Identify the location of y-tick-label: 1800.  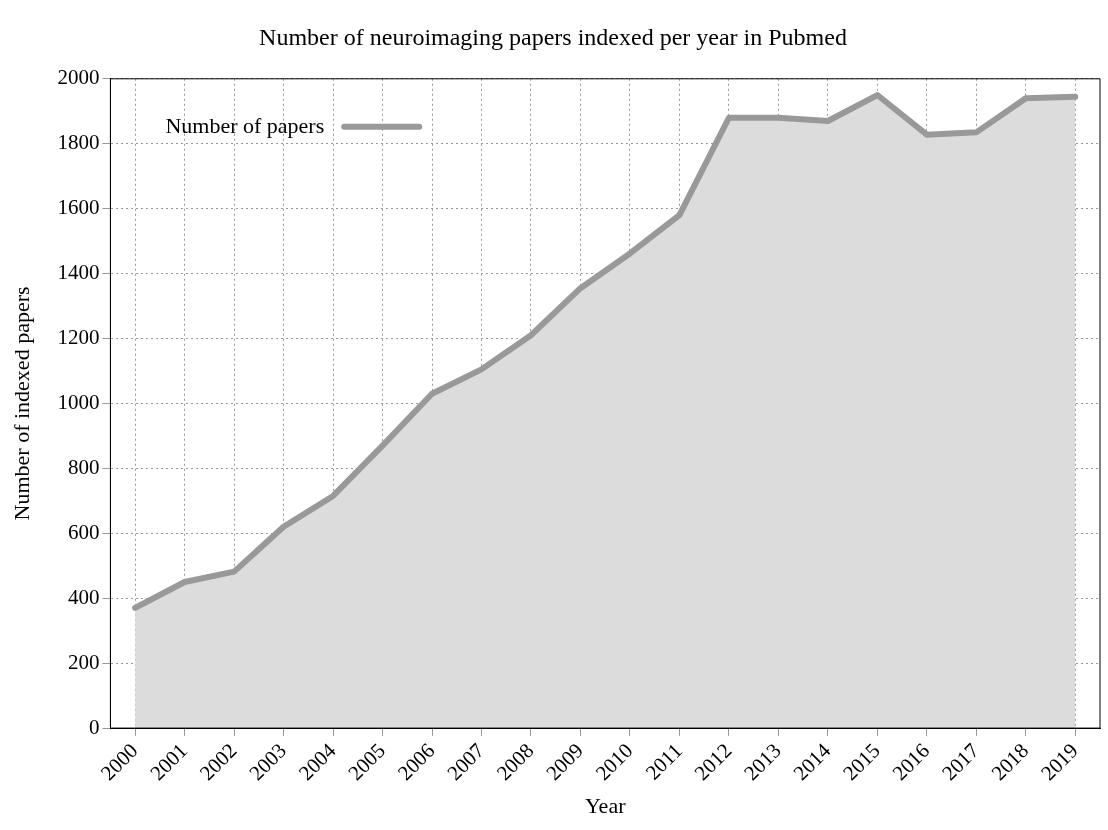
(78, 142).